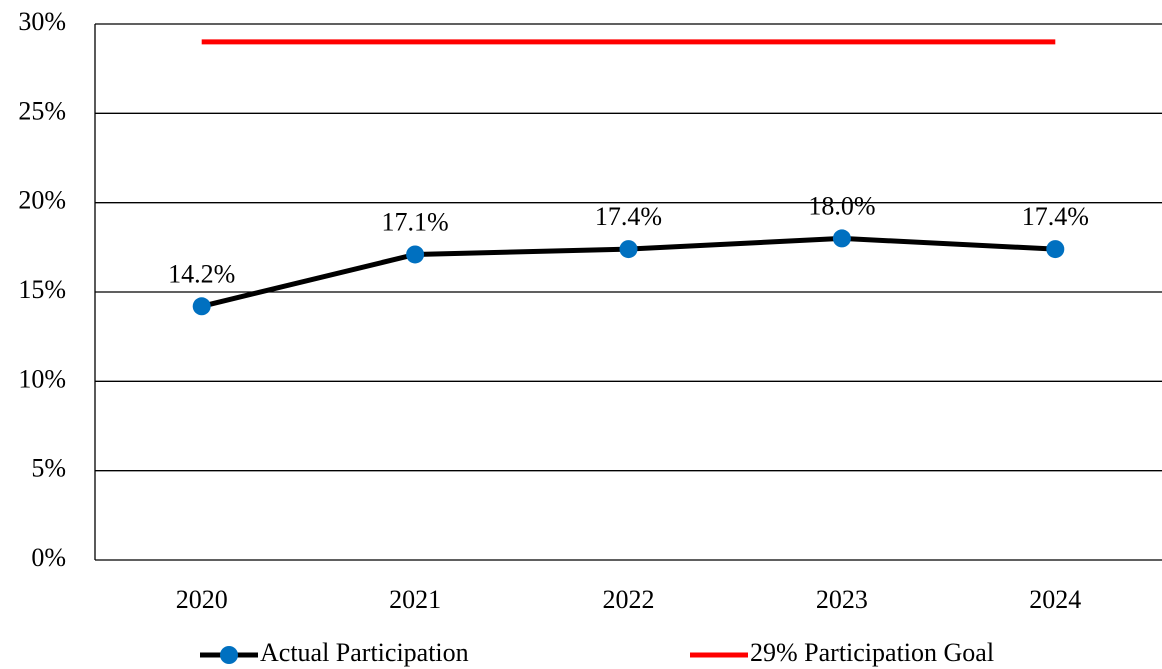 The height and width of the screenshot is (669, 1162). Describe the element at coordinates (48, 557) in the screenshot. I see `y-tick-label: 0%` at that location.